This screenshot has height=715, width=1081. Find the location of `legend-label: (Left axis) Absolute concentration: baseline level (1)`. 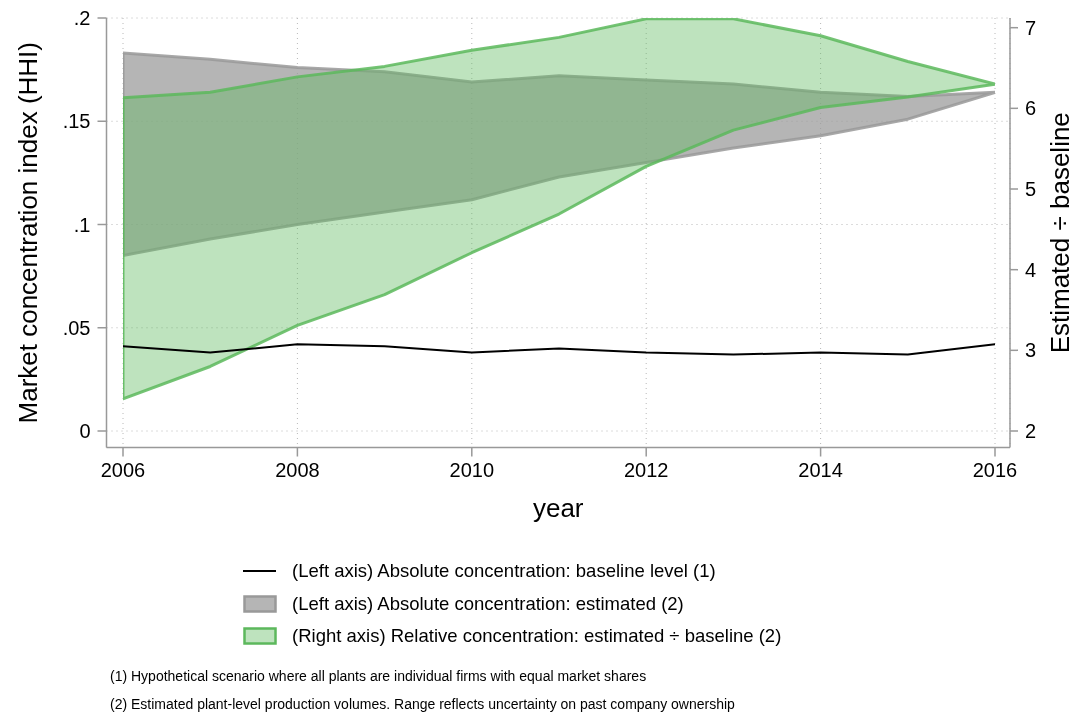

legend-label: (Left axis) Absolute concentration: baseline level (1) is located at coordinates (504, 571).